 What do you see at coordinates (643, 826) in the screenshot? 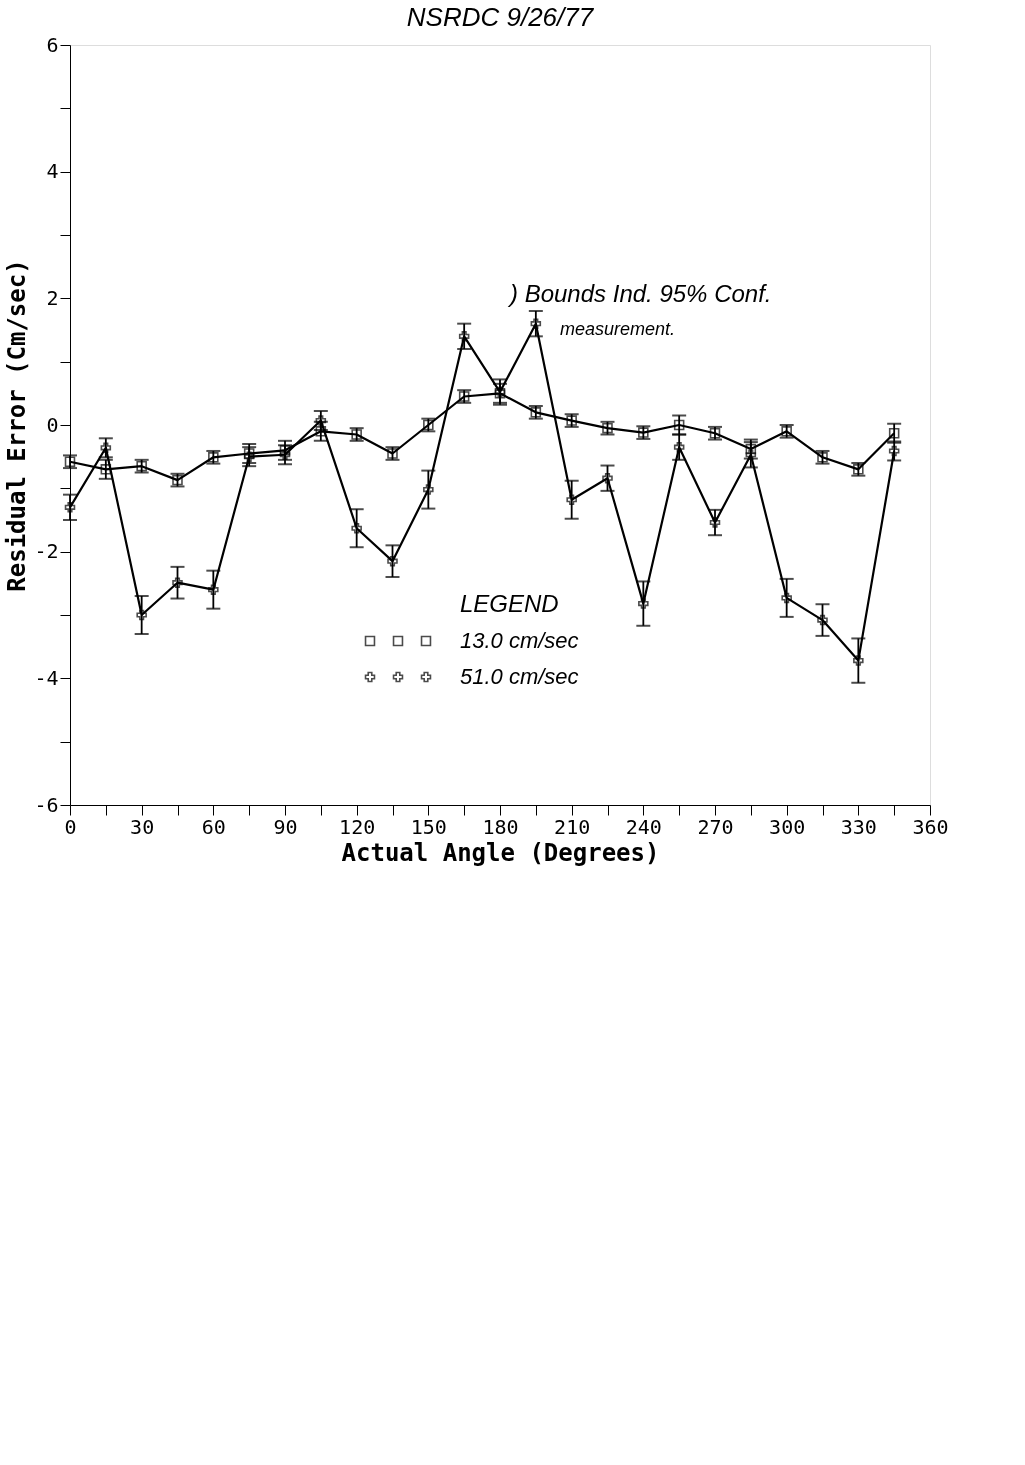
I see `x-tick-label: 240` at bounding box center [643, 826].